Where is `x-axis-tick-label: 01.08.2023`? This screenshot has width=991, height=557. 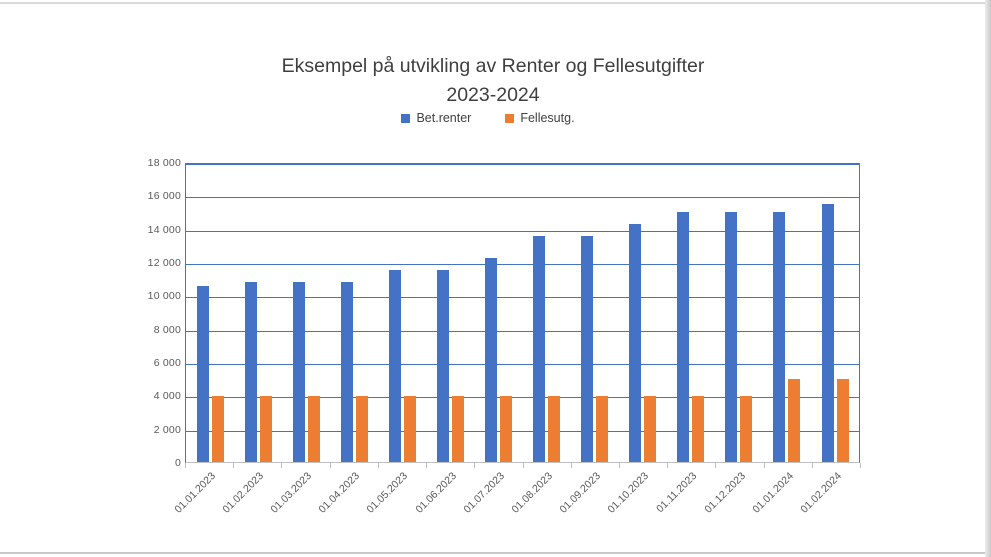
x-axis-tick-label: 01.08.2023 is located at coordinates (532, 493).